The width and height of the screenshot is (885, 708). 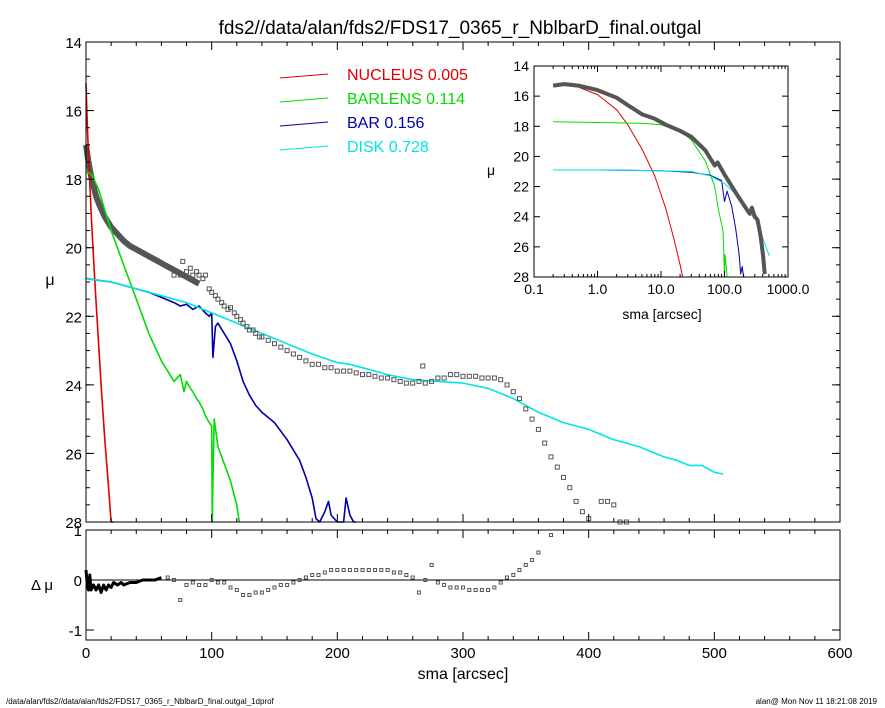 What do you see at coordinates (78, 531) in the screenshot?
I see `residual-y-tick-label: 1` at bounding box center [78, 531].